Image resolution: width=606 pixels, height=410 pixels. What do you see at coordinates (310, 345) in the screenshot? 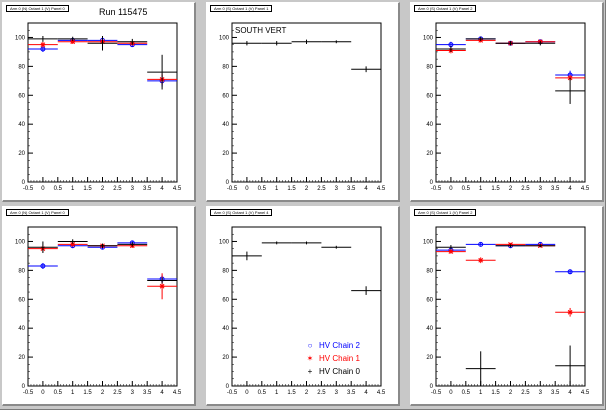
I see `circle-marker-icon: ○` at bounding box center [310, 345].